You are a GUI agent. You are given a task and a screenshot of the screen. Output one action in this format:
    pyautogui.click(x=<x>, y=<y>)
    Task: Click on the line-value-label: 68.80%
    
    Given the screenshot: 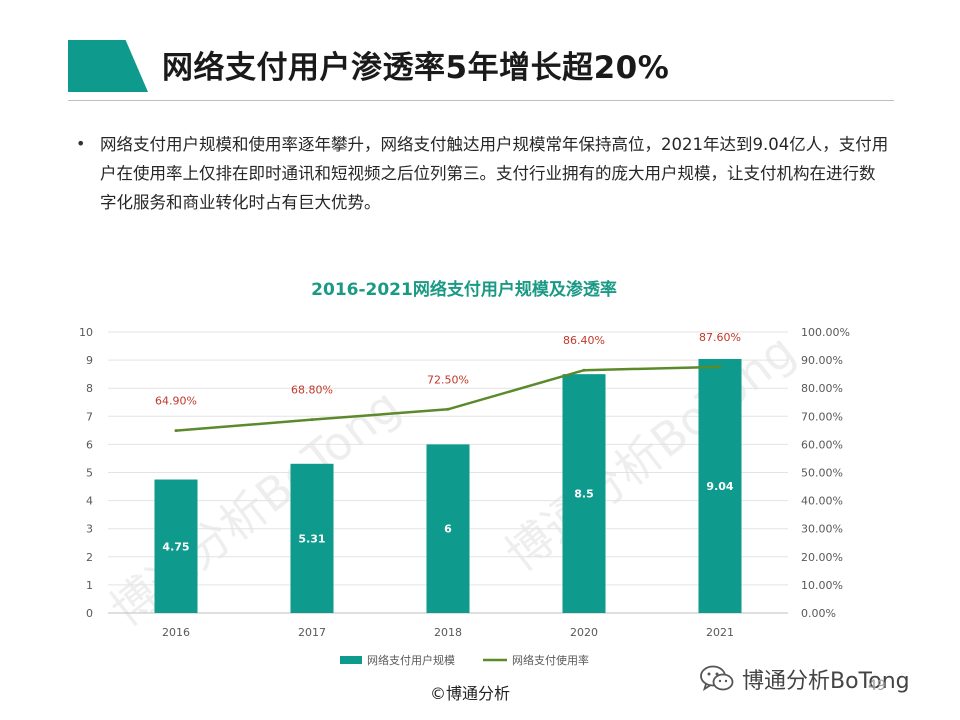 What is the action you would take?
    pyautogui.click(x=312, y=390)
    